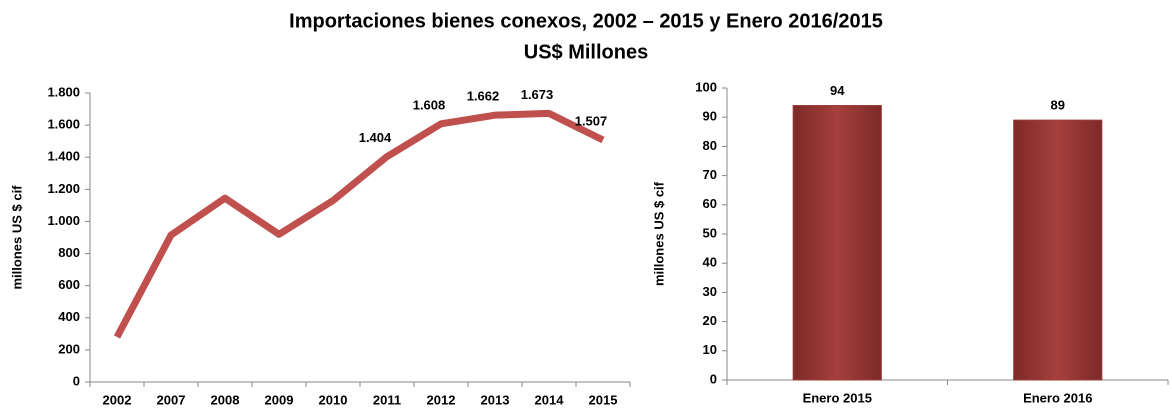 This screenshot has width=1172, height=409. I want to click on data-label: 1.608, so click(429, 104).